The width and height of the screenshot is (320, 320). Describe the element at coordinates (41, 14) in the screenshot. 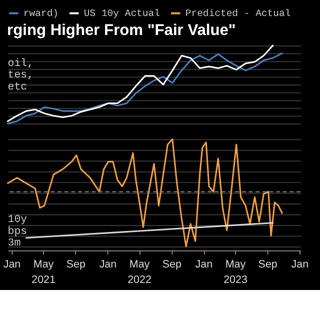

I see `legend-label: rward)` at that location.